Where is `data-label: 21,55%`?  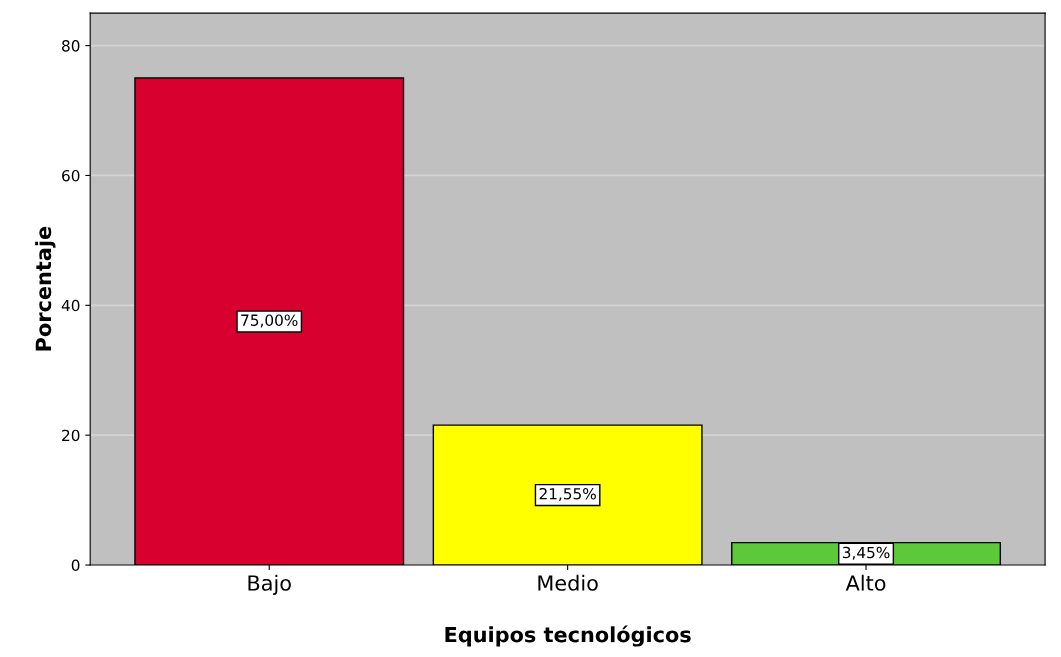
data-label: 21,55% is located at coordinates (567, 494).